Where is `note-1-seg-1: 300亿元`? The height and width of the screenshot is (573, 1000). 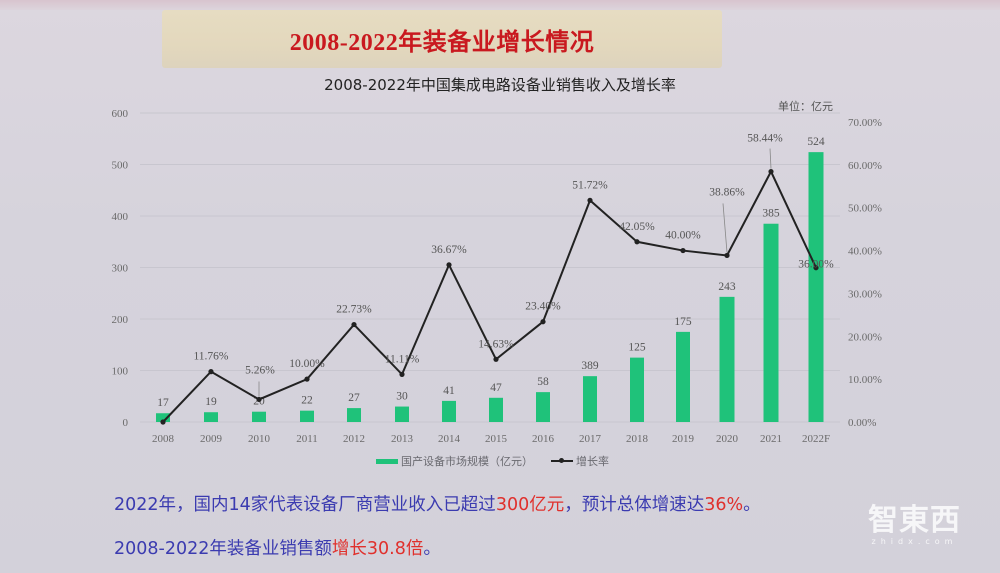 note-1-seg-1: 300亿元 is located at coordinates (530, 505).